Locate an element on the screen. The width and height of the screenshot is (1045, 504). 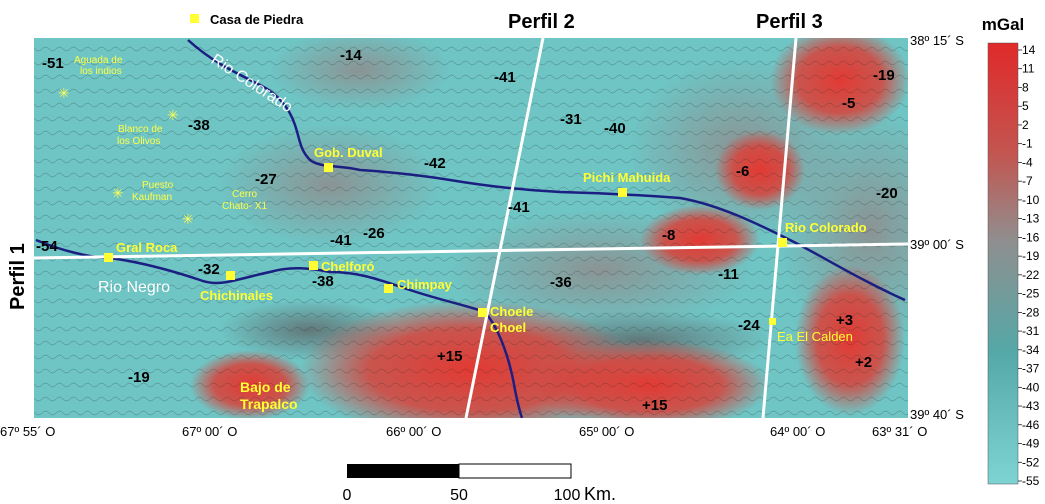
town-label: Ea El Calden is located at coordinates (815, 336).